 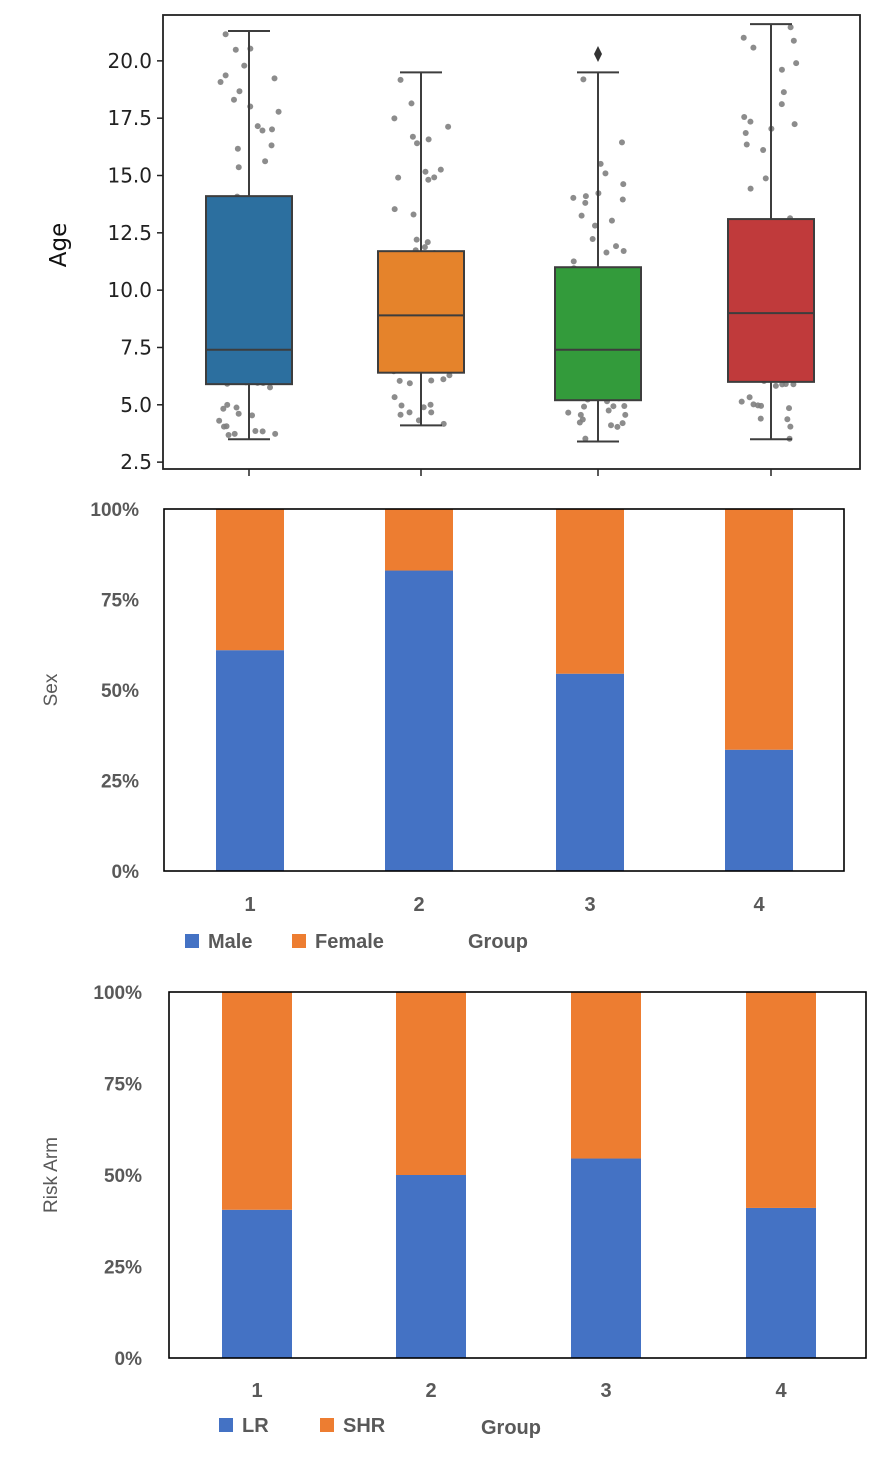 What do you see at coordinates (504, 905) in the screenshot?
I see `sex-x-axis: 1 2 3 4` at bounding box center [504, 905].